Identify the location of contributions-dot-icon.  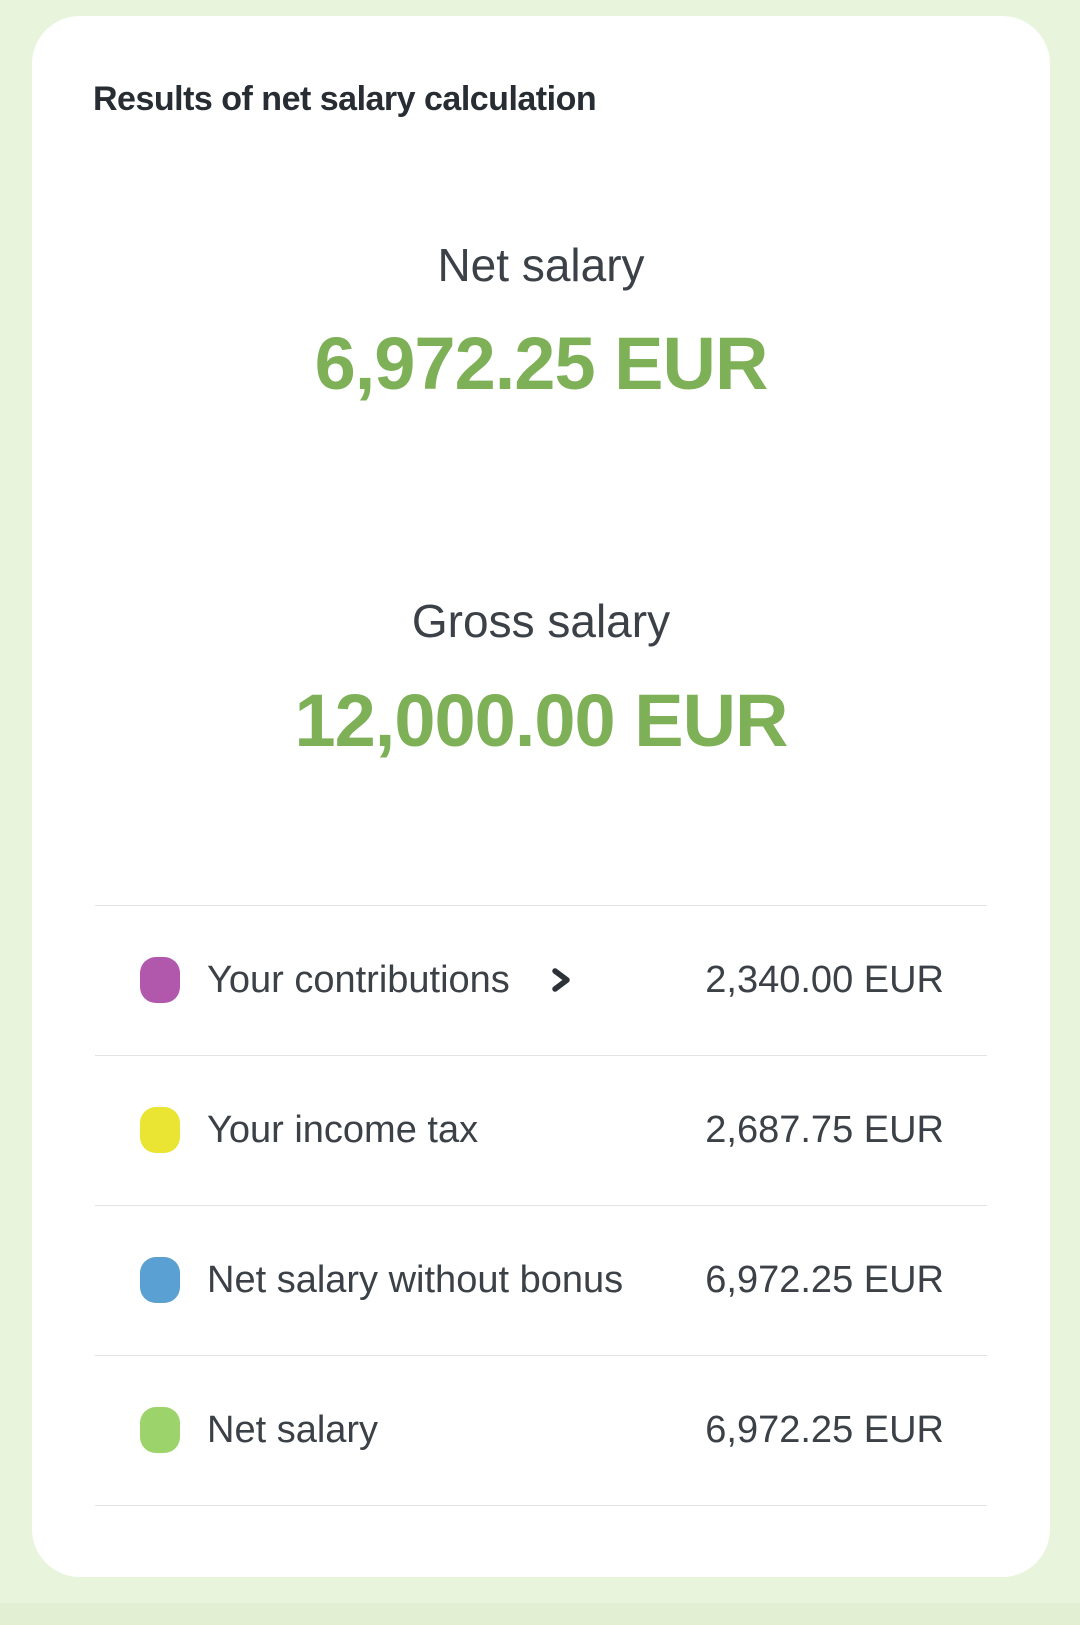
(160, 980).